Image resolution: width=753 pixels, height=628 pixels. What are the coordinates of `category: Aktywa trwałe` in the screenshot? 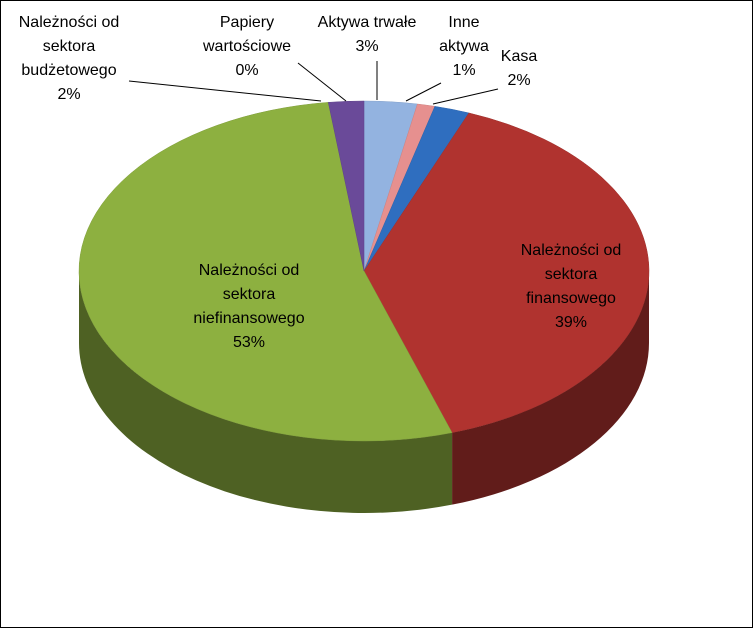 It's located at (367, 22).